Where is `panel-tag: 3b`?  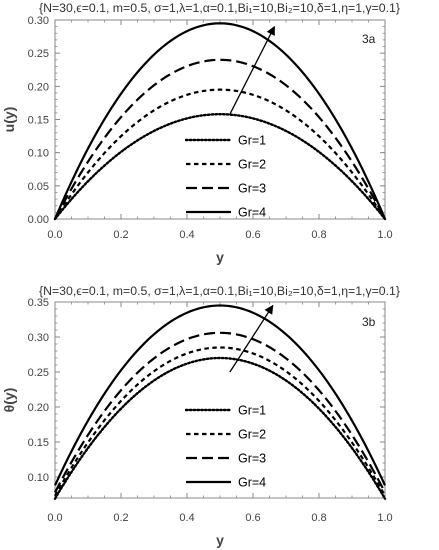 panel-tag: 3b is located at coordinates (369, 322).